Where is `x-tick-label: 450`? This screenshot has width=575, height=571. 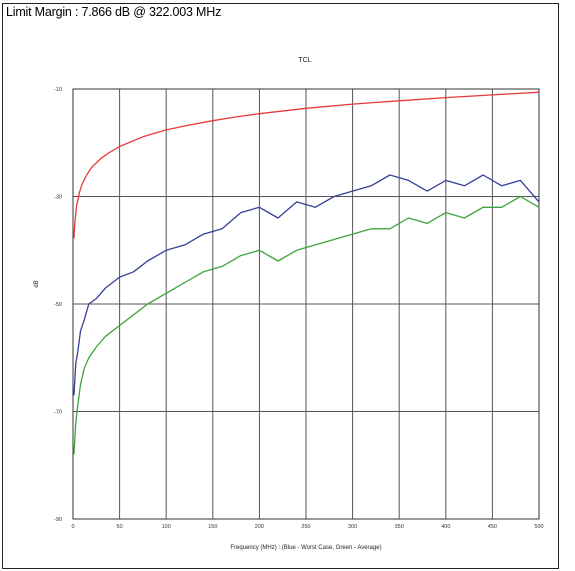 x-tick-label: 450 is located at coordinates (492, 527).